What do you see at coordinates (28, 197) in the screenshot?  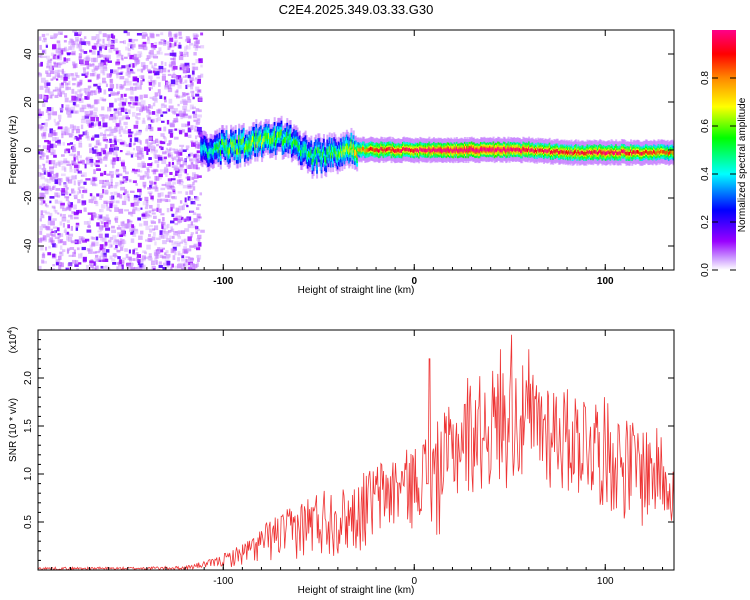 I see `spectrogram-y-tick-label: -20` at bounding box center [28, 197].